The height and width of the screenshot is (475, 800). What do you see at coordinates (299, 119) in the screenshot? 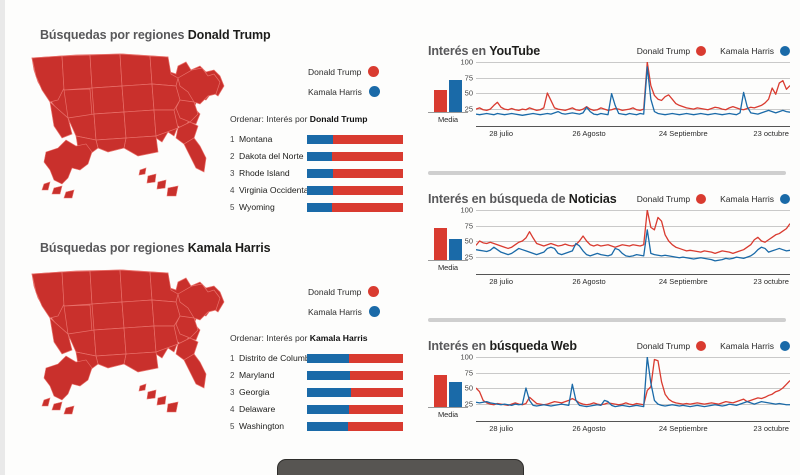
I see `ranking-header-trump: Ordenar: Interés por Donald Trump` at bounding box center [299, 119].